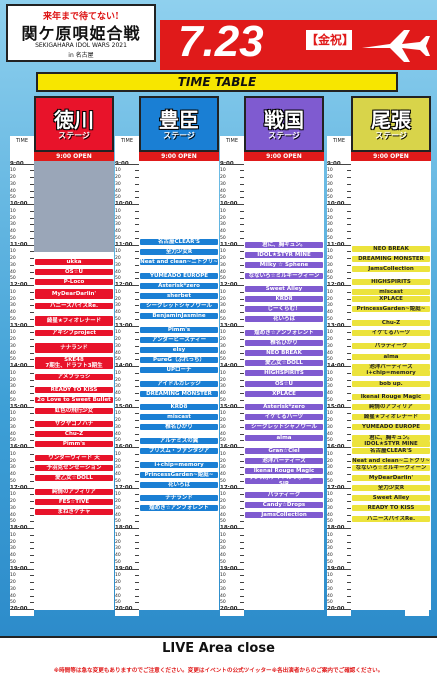 Image resolution: width=437 pixels, height=680 pixels. Describe the element at coordinates (179, 370) in the screenshot. I see `performance-slot: UPローチ` at that location.